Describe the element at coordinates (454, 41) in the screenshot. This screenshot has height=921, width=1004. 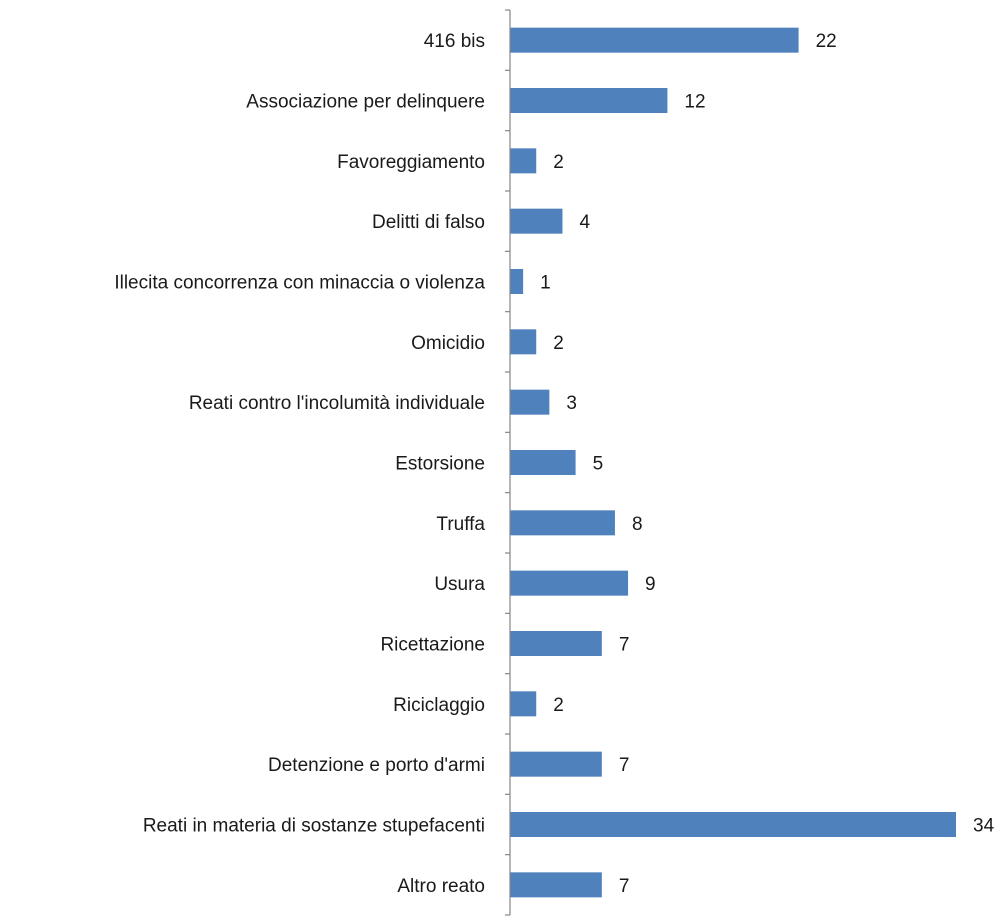
I see `category-label: 416 bis` at that location.